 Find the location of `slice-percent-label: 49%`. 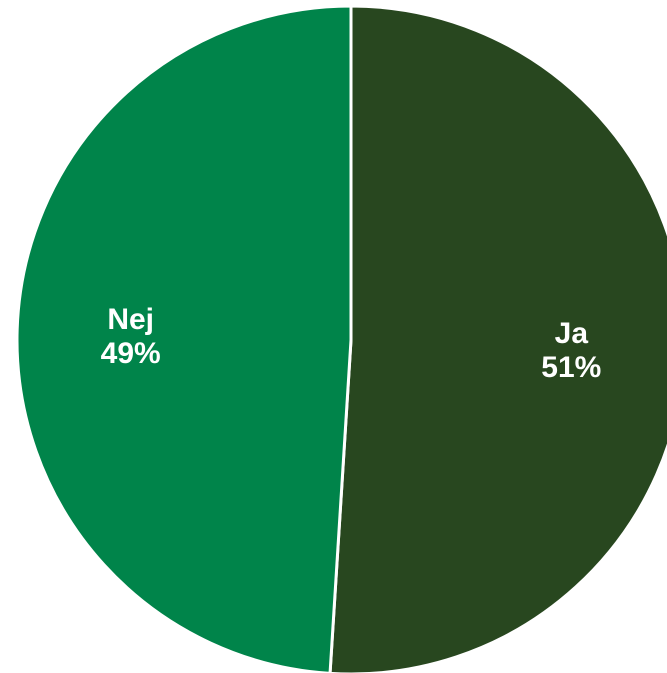

slice-percent-label: 49% is located at coordinates (131, 353).